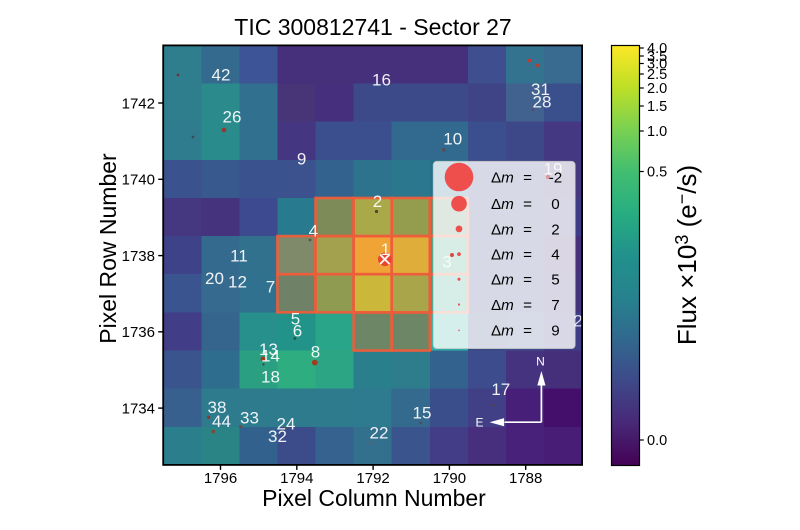 This screenshot has height=530, width=800. Describe the element at coordinates (239, 256) in the screenshot. I see `svg-text: 11` at that location.